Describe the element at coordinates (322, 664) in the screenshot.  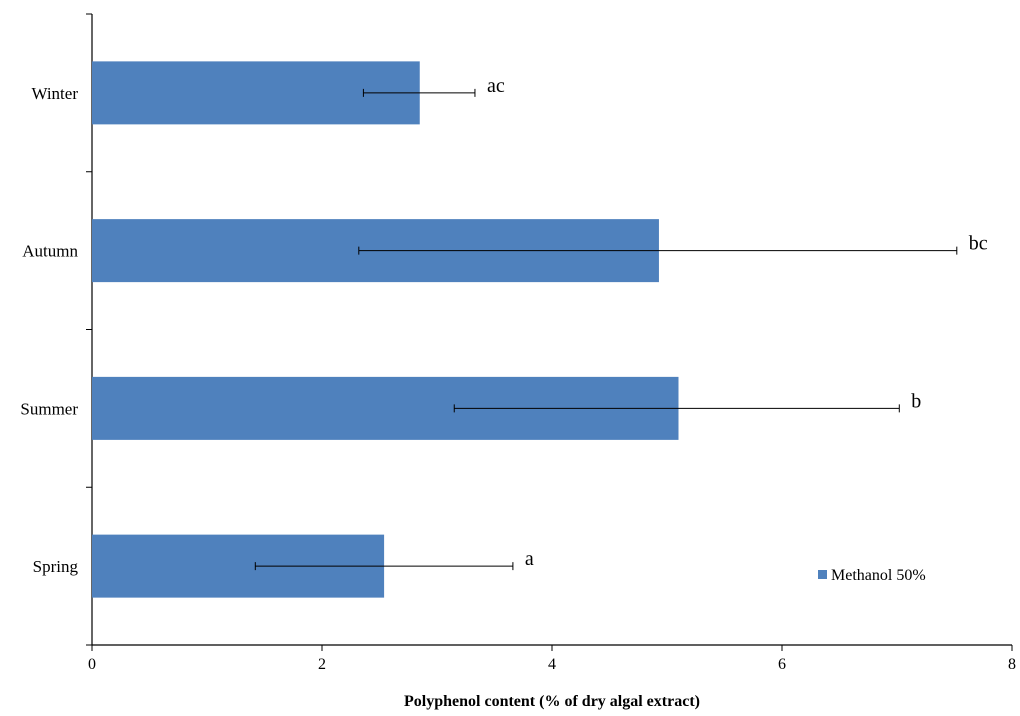
I see `x-tick-label: 2` at that location.